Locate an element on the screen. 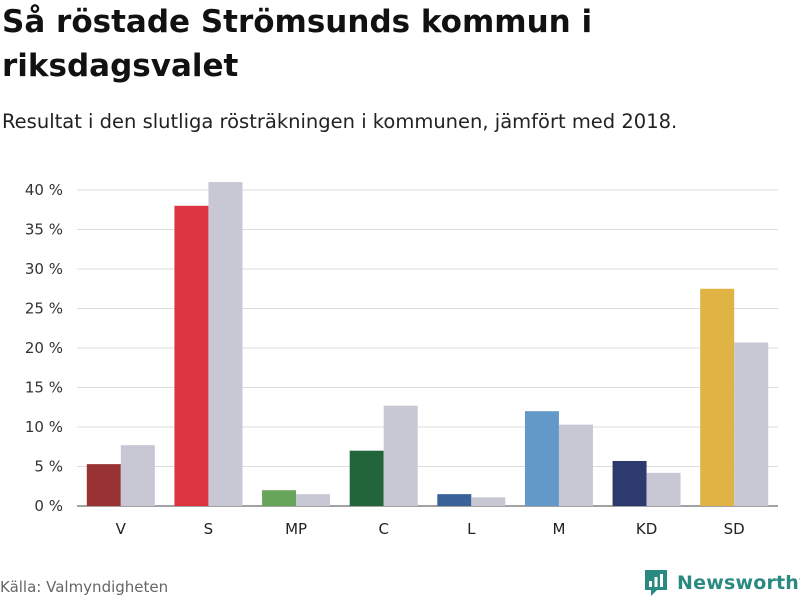 The width and height of the screenshot is (800, 600). x-tick-label: SD is located at coordinates (734, 529).